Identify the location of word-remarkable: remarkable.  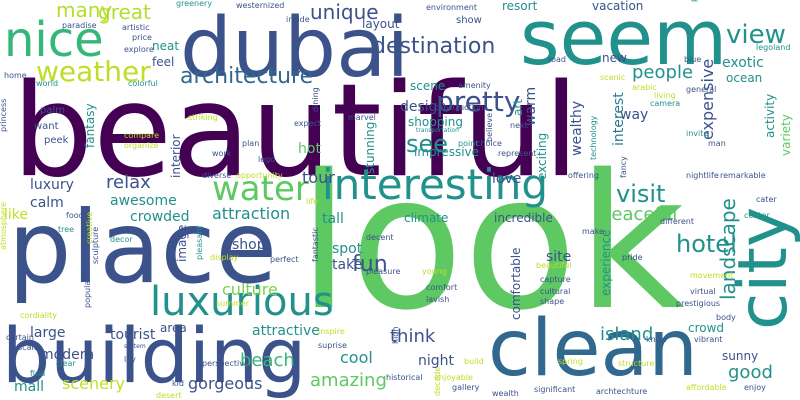
(743, 175).